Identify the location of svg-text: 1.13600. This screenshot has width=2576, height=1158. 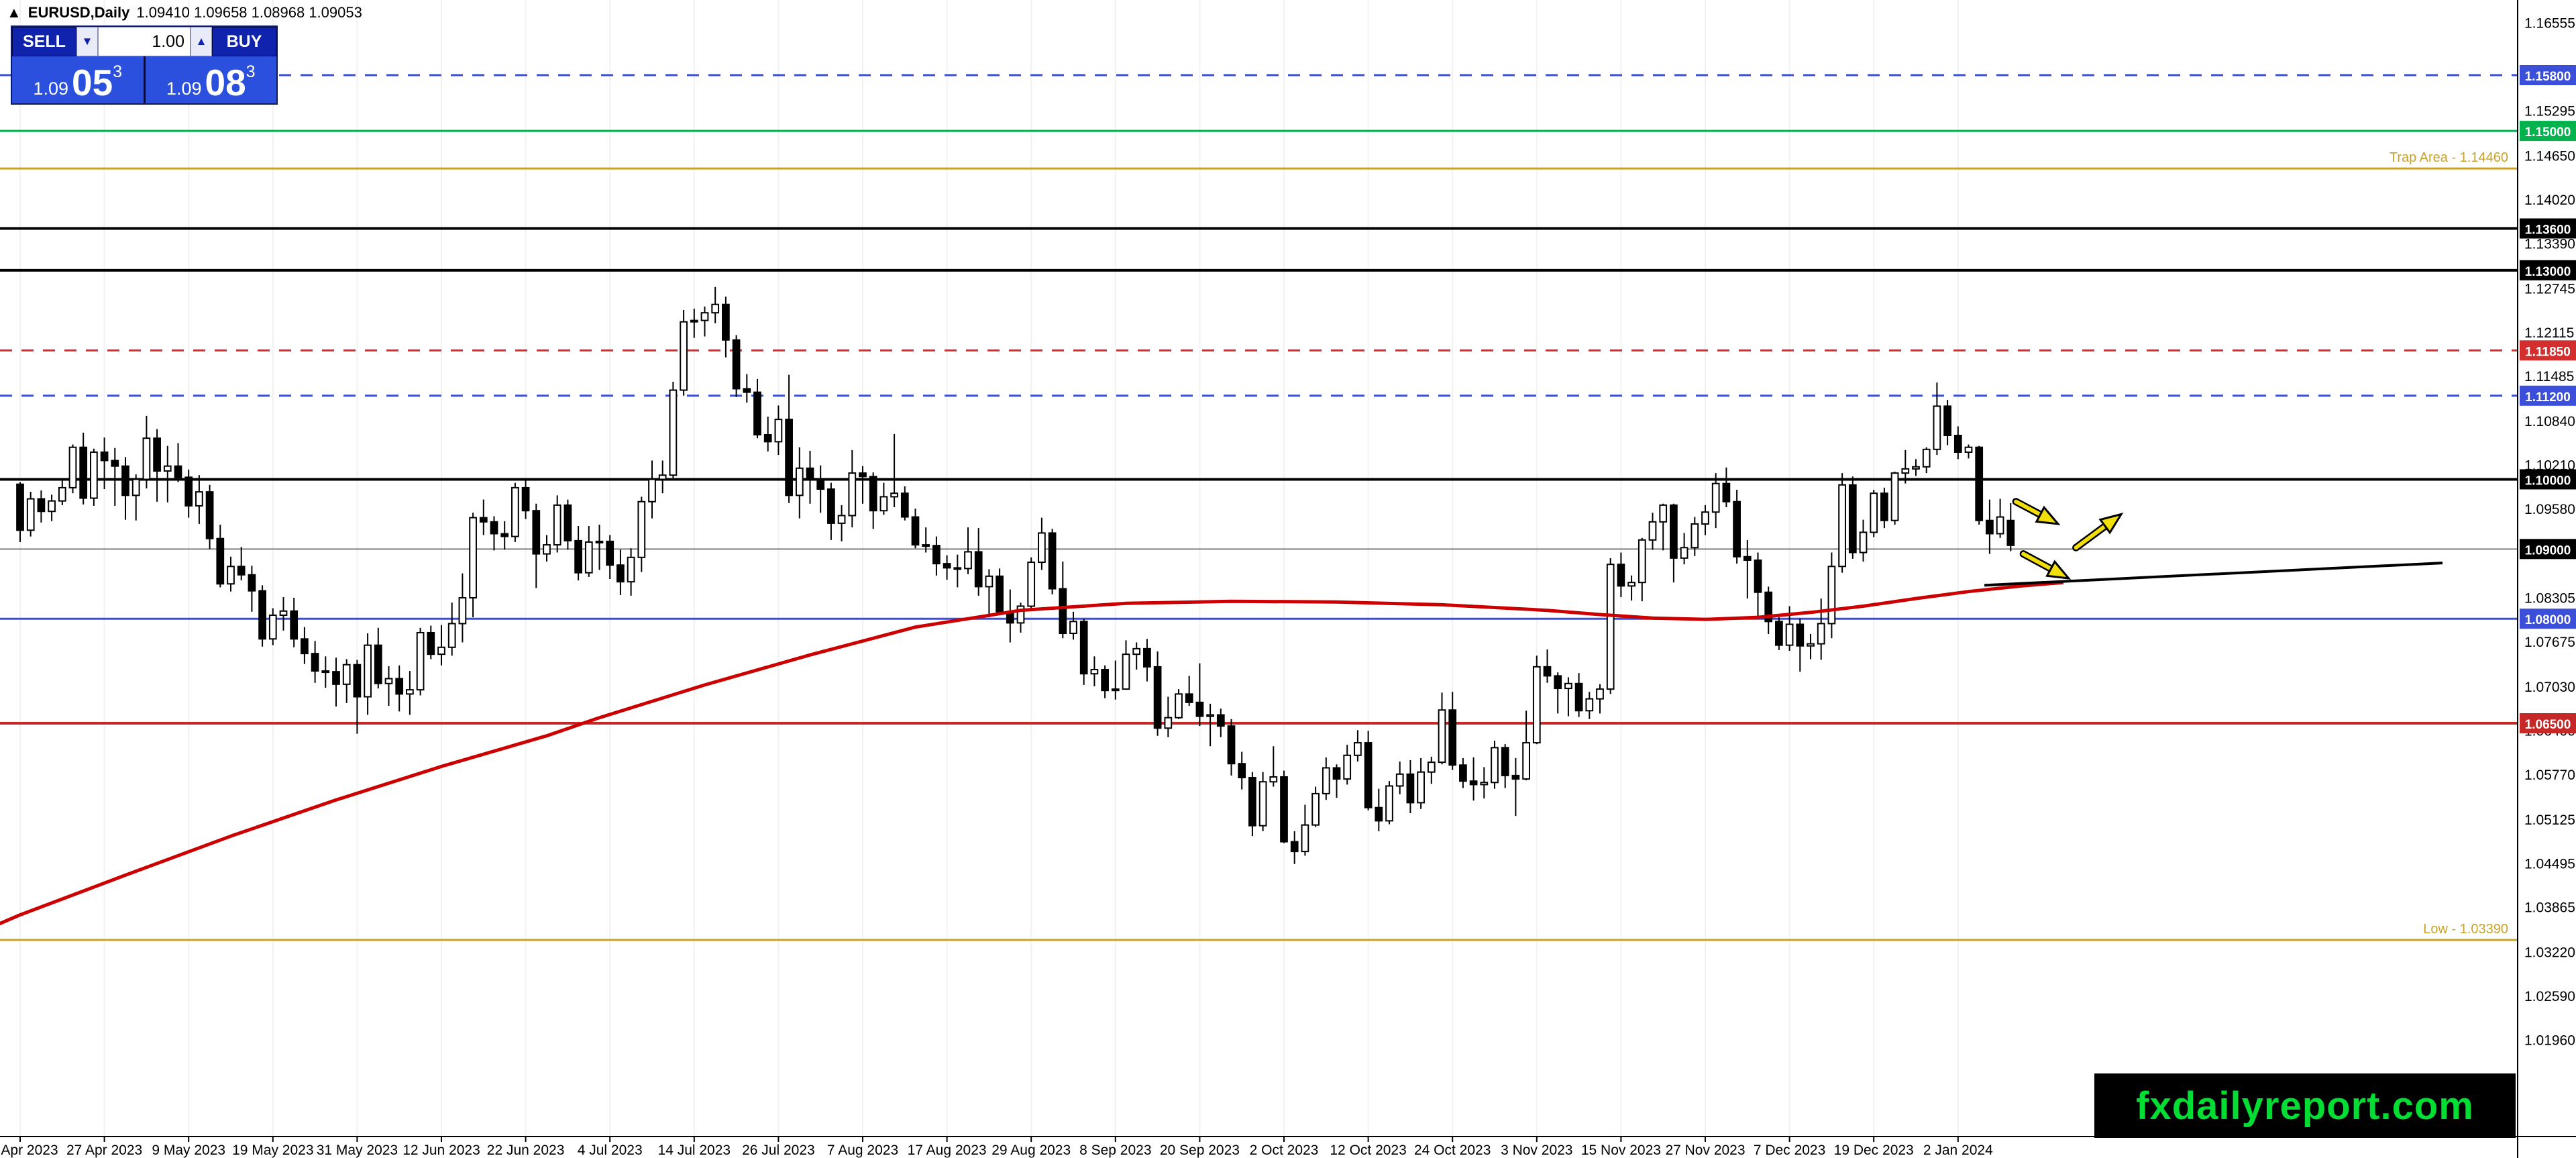
(2548, 230).